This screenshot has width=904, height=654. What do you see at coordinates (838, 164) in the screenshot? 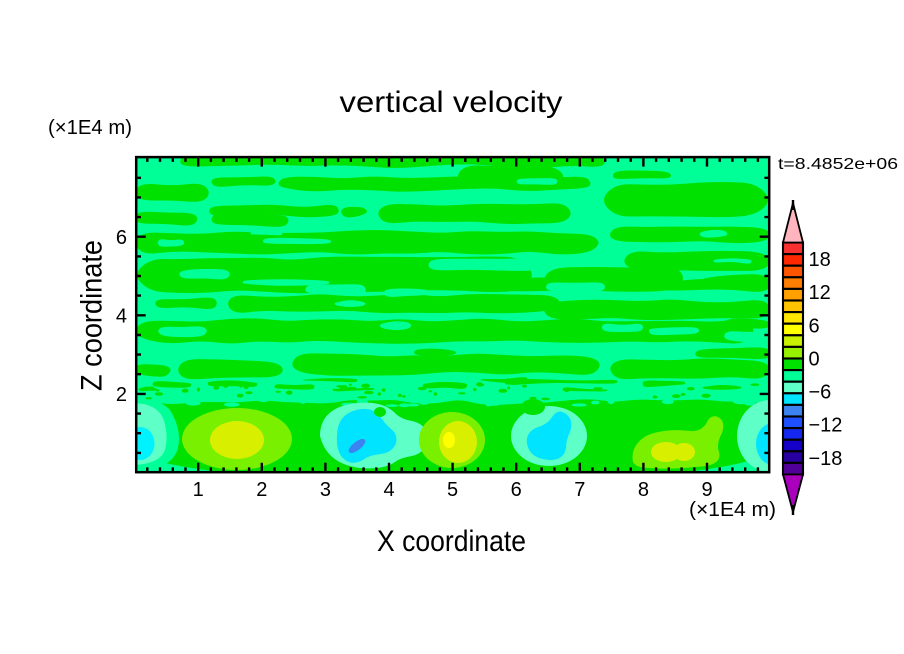
I see `svg-text: t=8.4852e+06` at bounding box center [838, 164].